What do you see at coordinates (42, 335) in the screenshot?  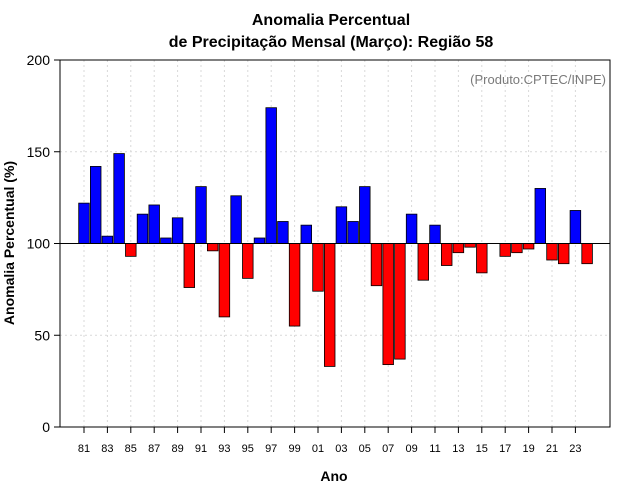 I see `y-tick-label: 50` at bounding box center [42, 335].